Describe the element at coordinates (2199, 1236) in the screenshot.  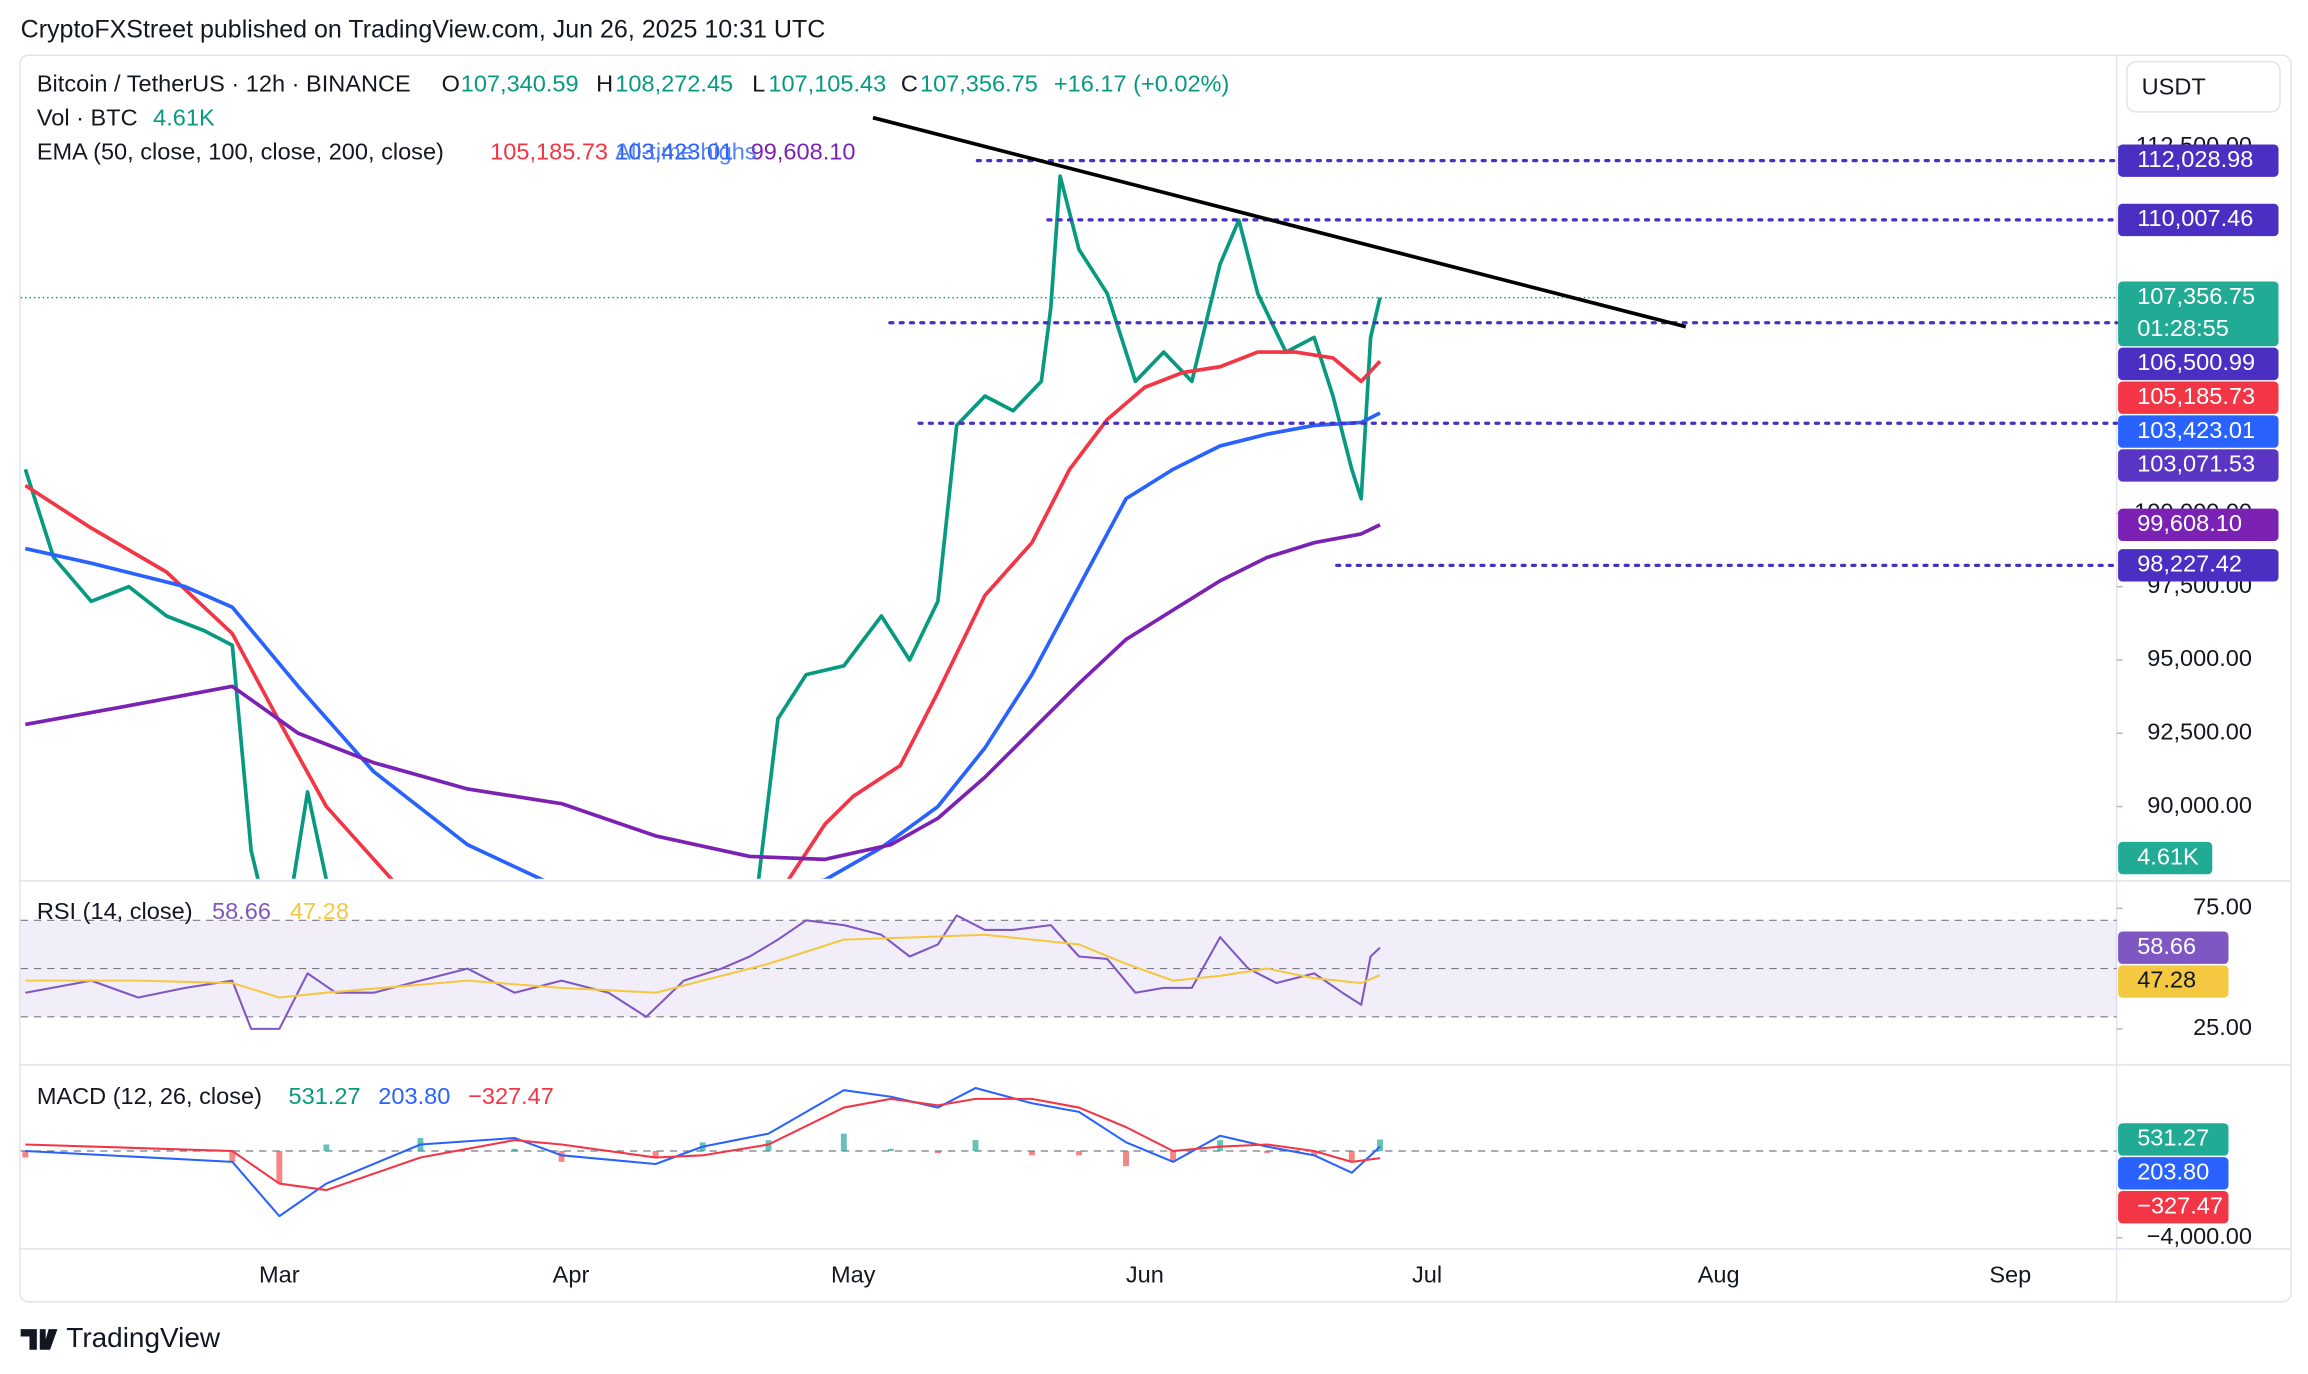
I see `y-tick-label: −4,000.00` at that location.